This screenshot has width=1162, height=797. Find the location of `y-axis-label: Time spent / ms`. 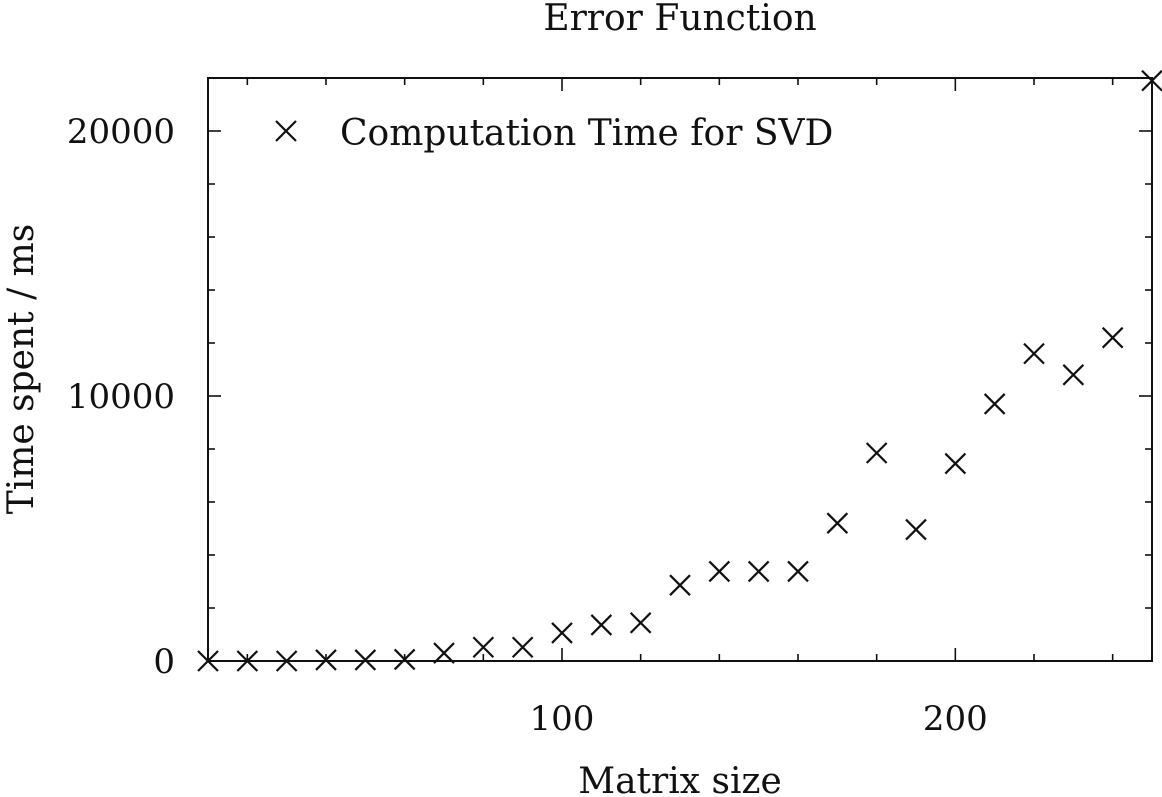

y-axis-label: Time spent / ms is located at coordinates (21, 369).